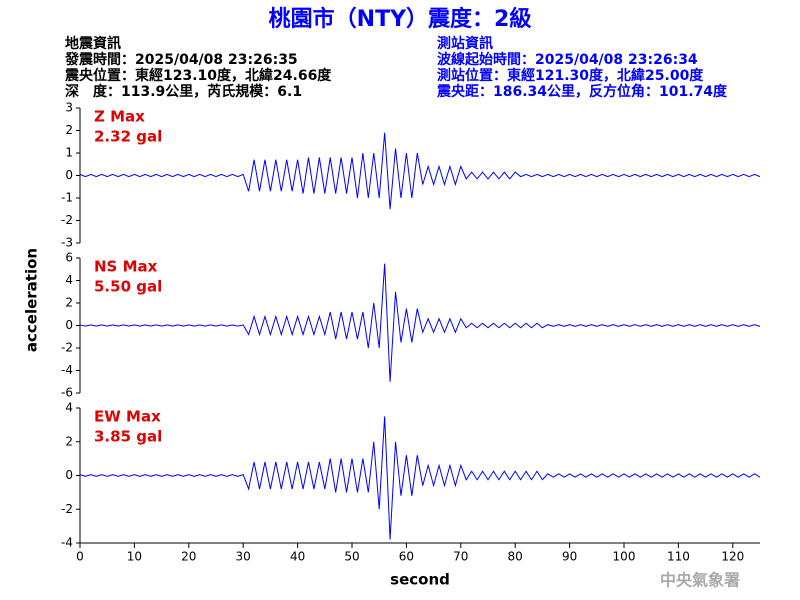 The height and width of the screenshot is (600, 800). Describe the element at coordinates (67, 393) in the screenshot. I see `y-tick-label: -6` at that location.